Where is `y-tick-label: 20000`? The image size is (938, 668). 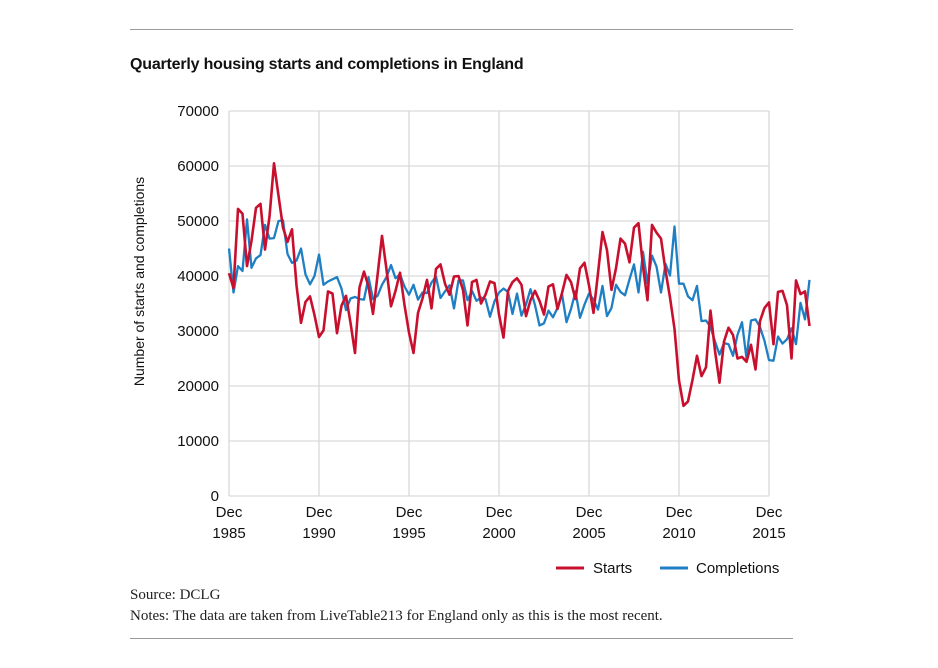 y-tick-label: 20000 is located at coordinates (198, 386).